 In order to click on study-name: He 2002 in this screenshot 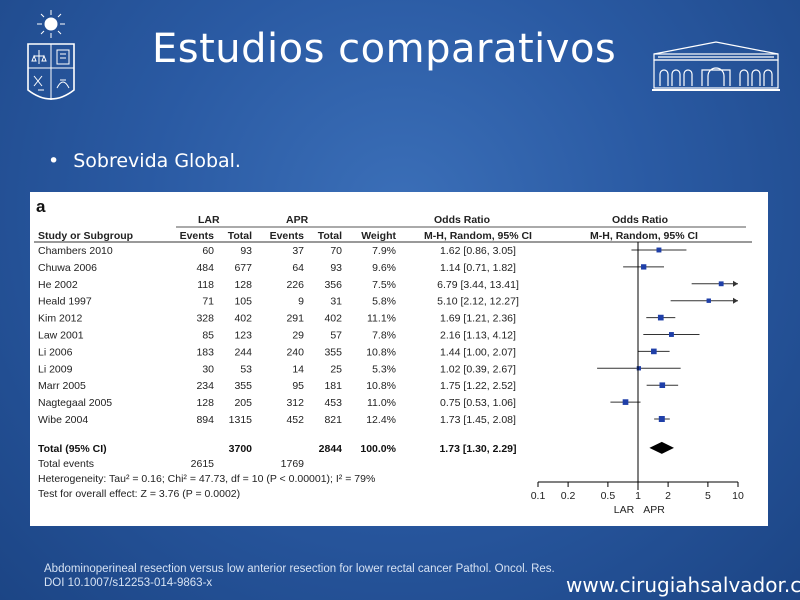, I will do `click(58, 285)`.